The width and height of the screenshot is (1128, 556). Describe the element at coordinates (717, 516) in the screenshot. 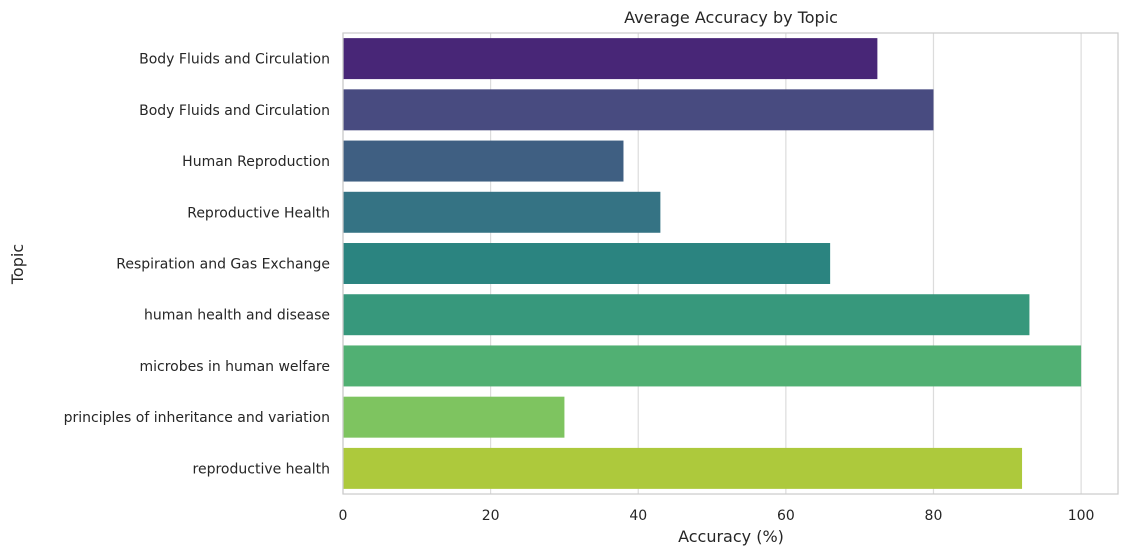

I see `x-axis-ticks: 0 20 40 60 80 100` at that location.